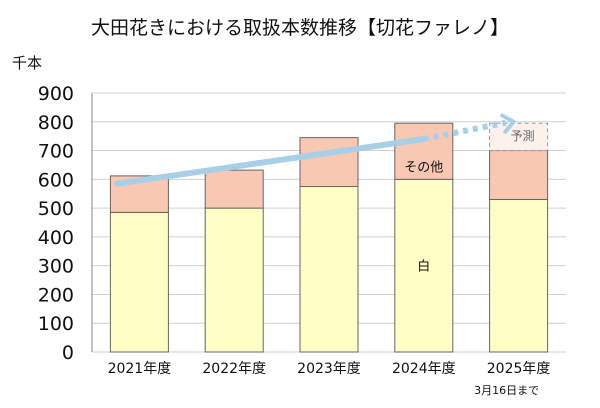 This screenshot has width=600, height=408. What do you see at coordinates (27, 63) in the screenshot?
I see `y-axis-unit: 千本` at bounding box center [27, 63].